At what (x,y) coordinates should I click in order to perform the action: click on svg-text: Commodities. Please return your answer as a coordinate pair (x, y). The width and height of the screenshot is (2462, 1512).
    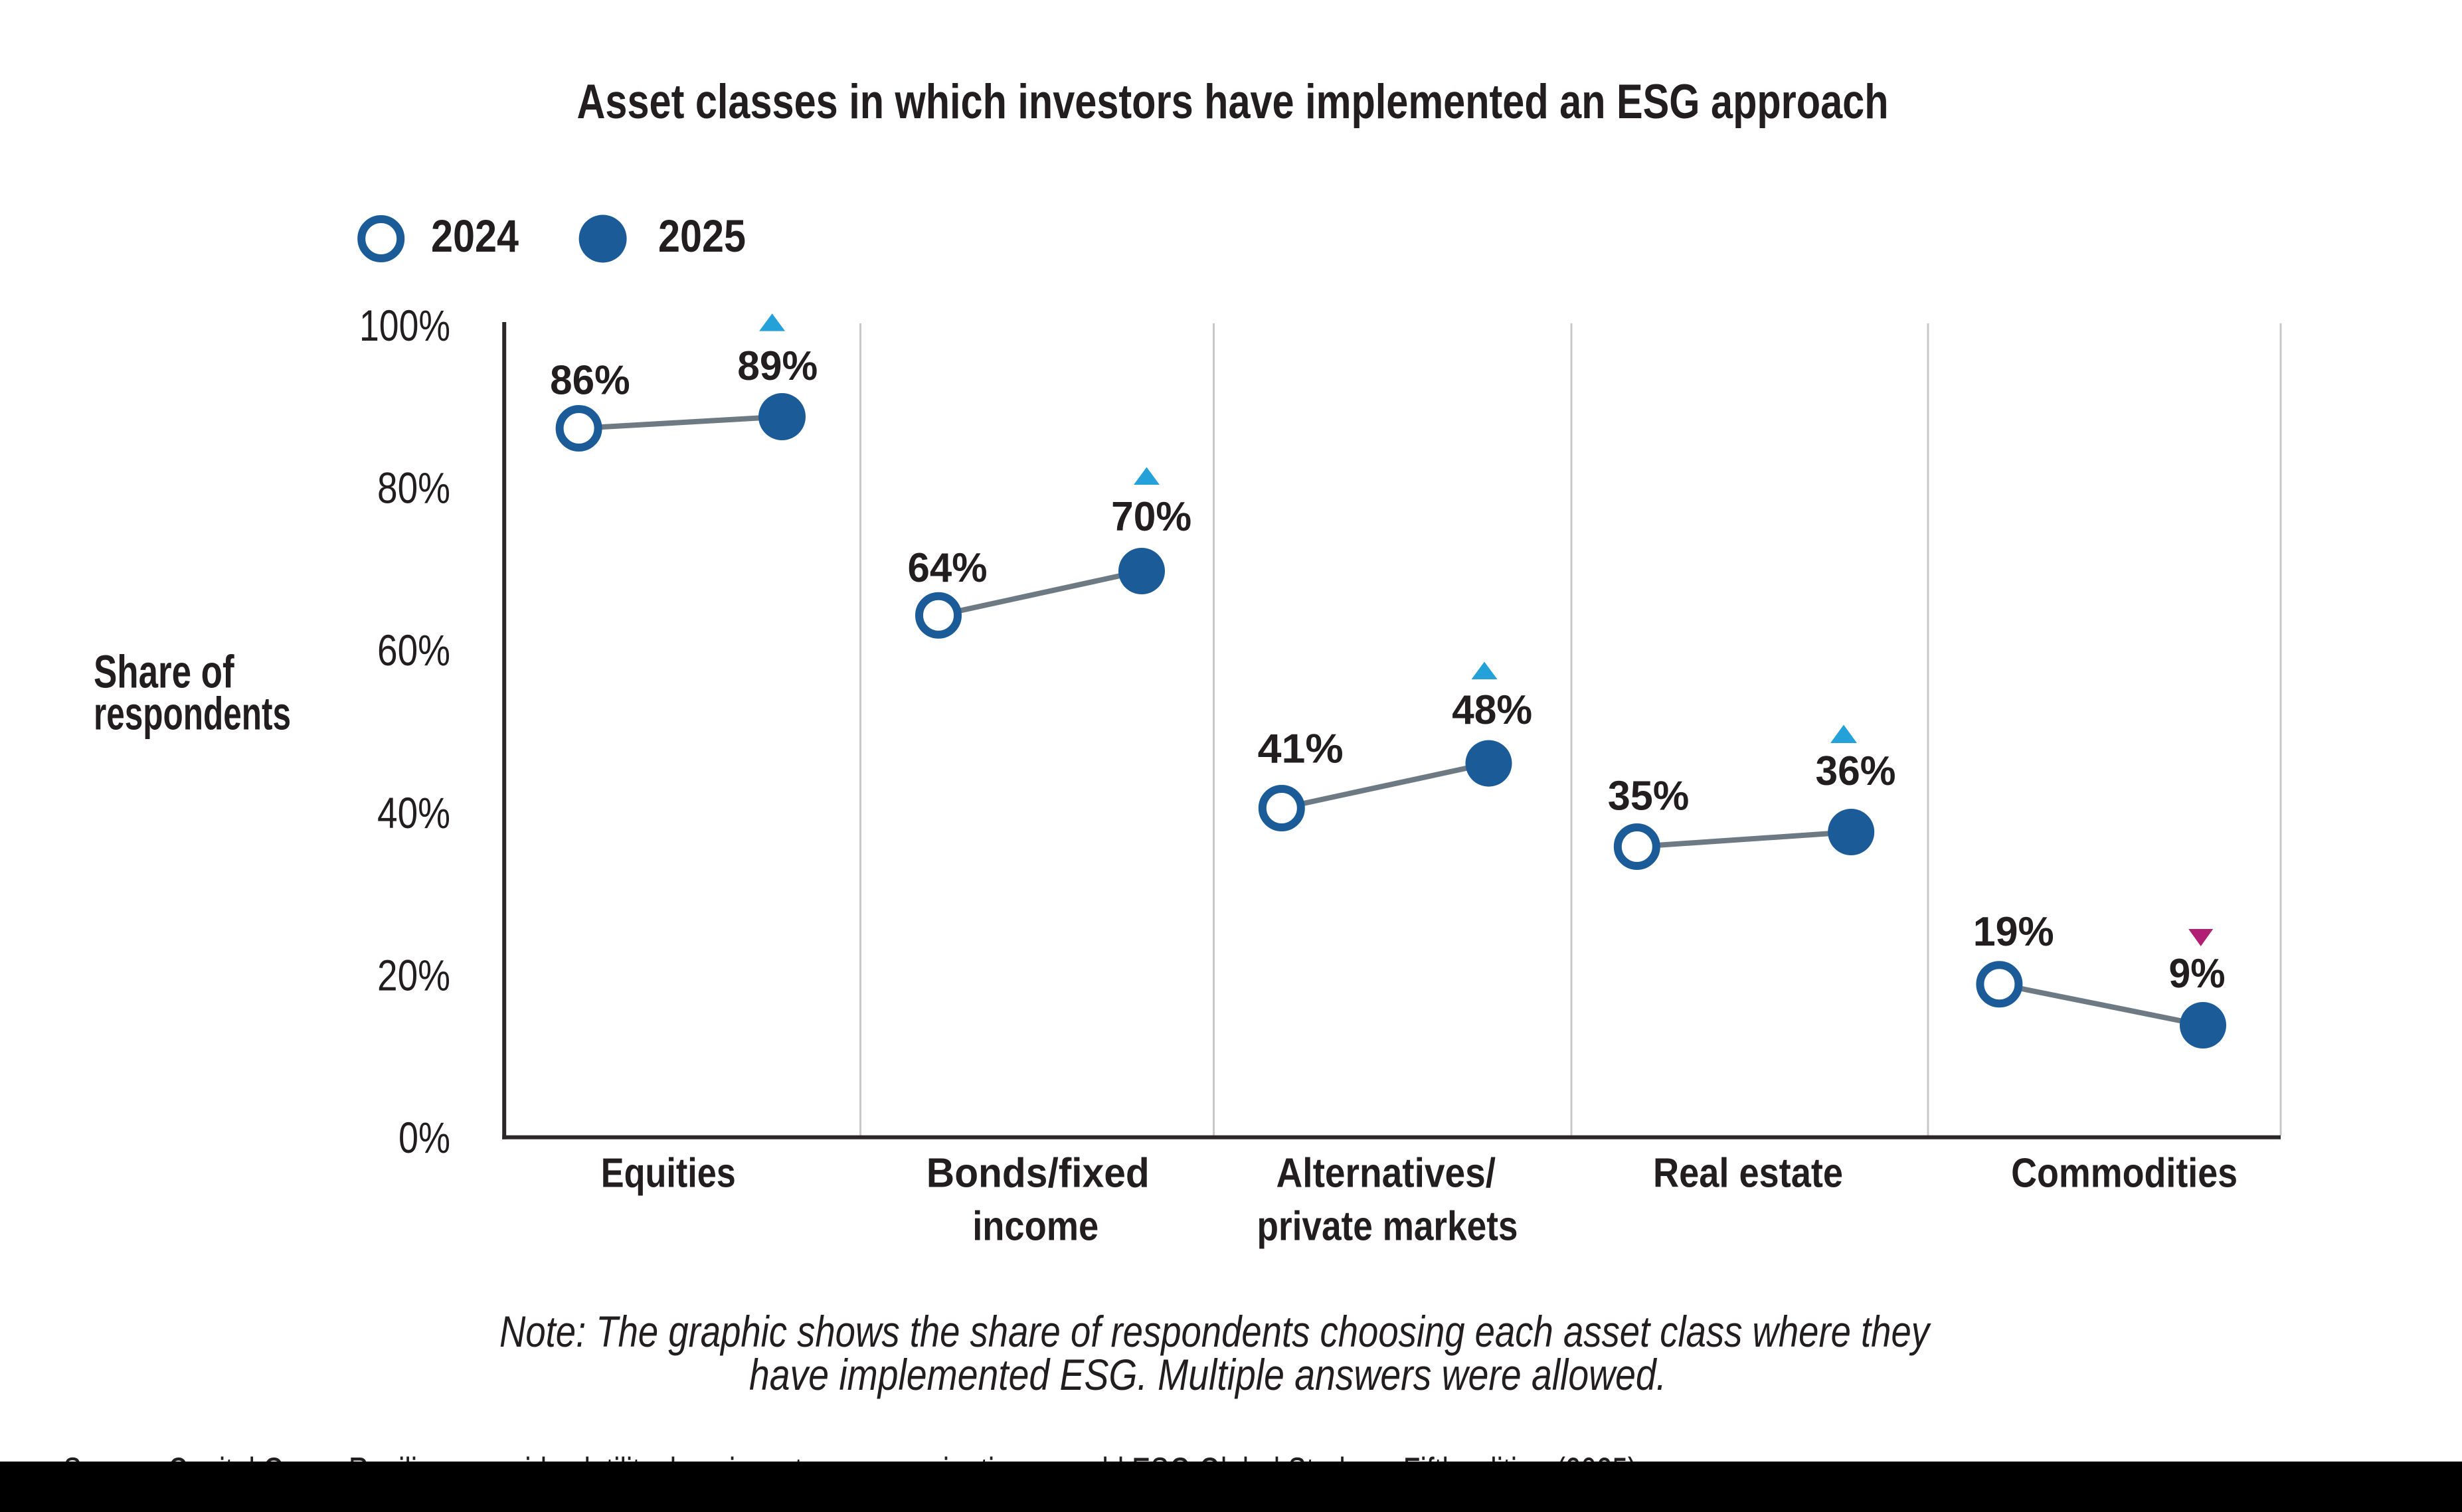
    Looking at the image, I should click on (2124, 1174).